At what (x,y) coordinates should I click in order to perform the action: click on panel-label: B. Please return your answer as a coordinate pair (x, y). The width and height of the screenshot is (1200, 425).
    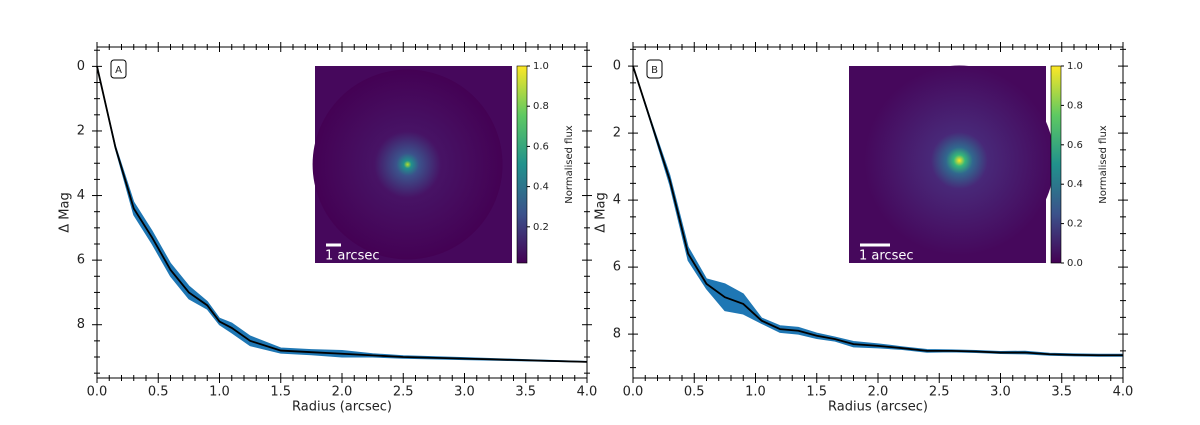
    Looking at the image, I should click on (654, 70).